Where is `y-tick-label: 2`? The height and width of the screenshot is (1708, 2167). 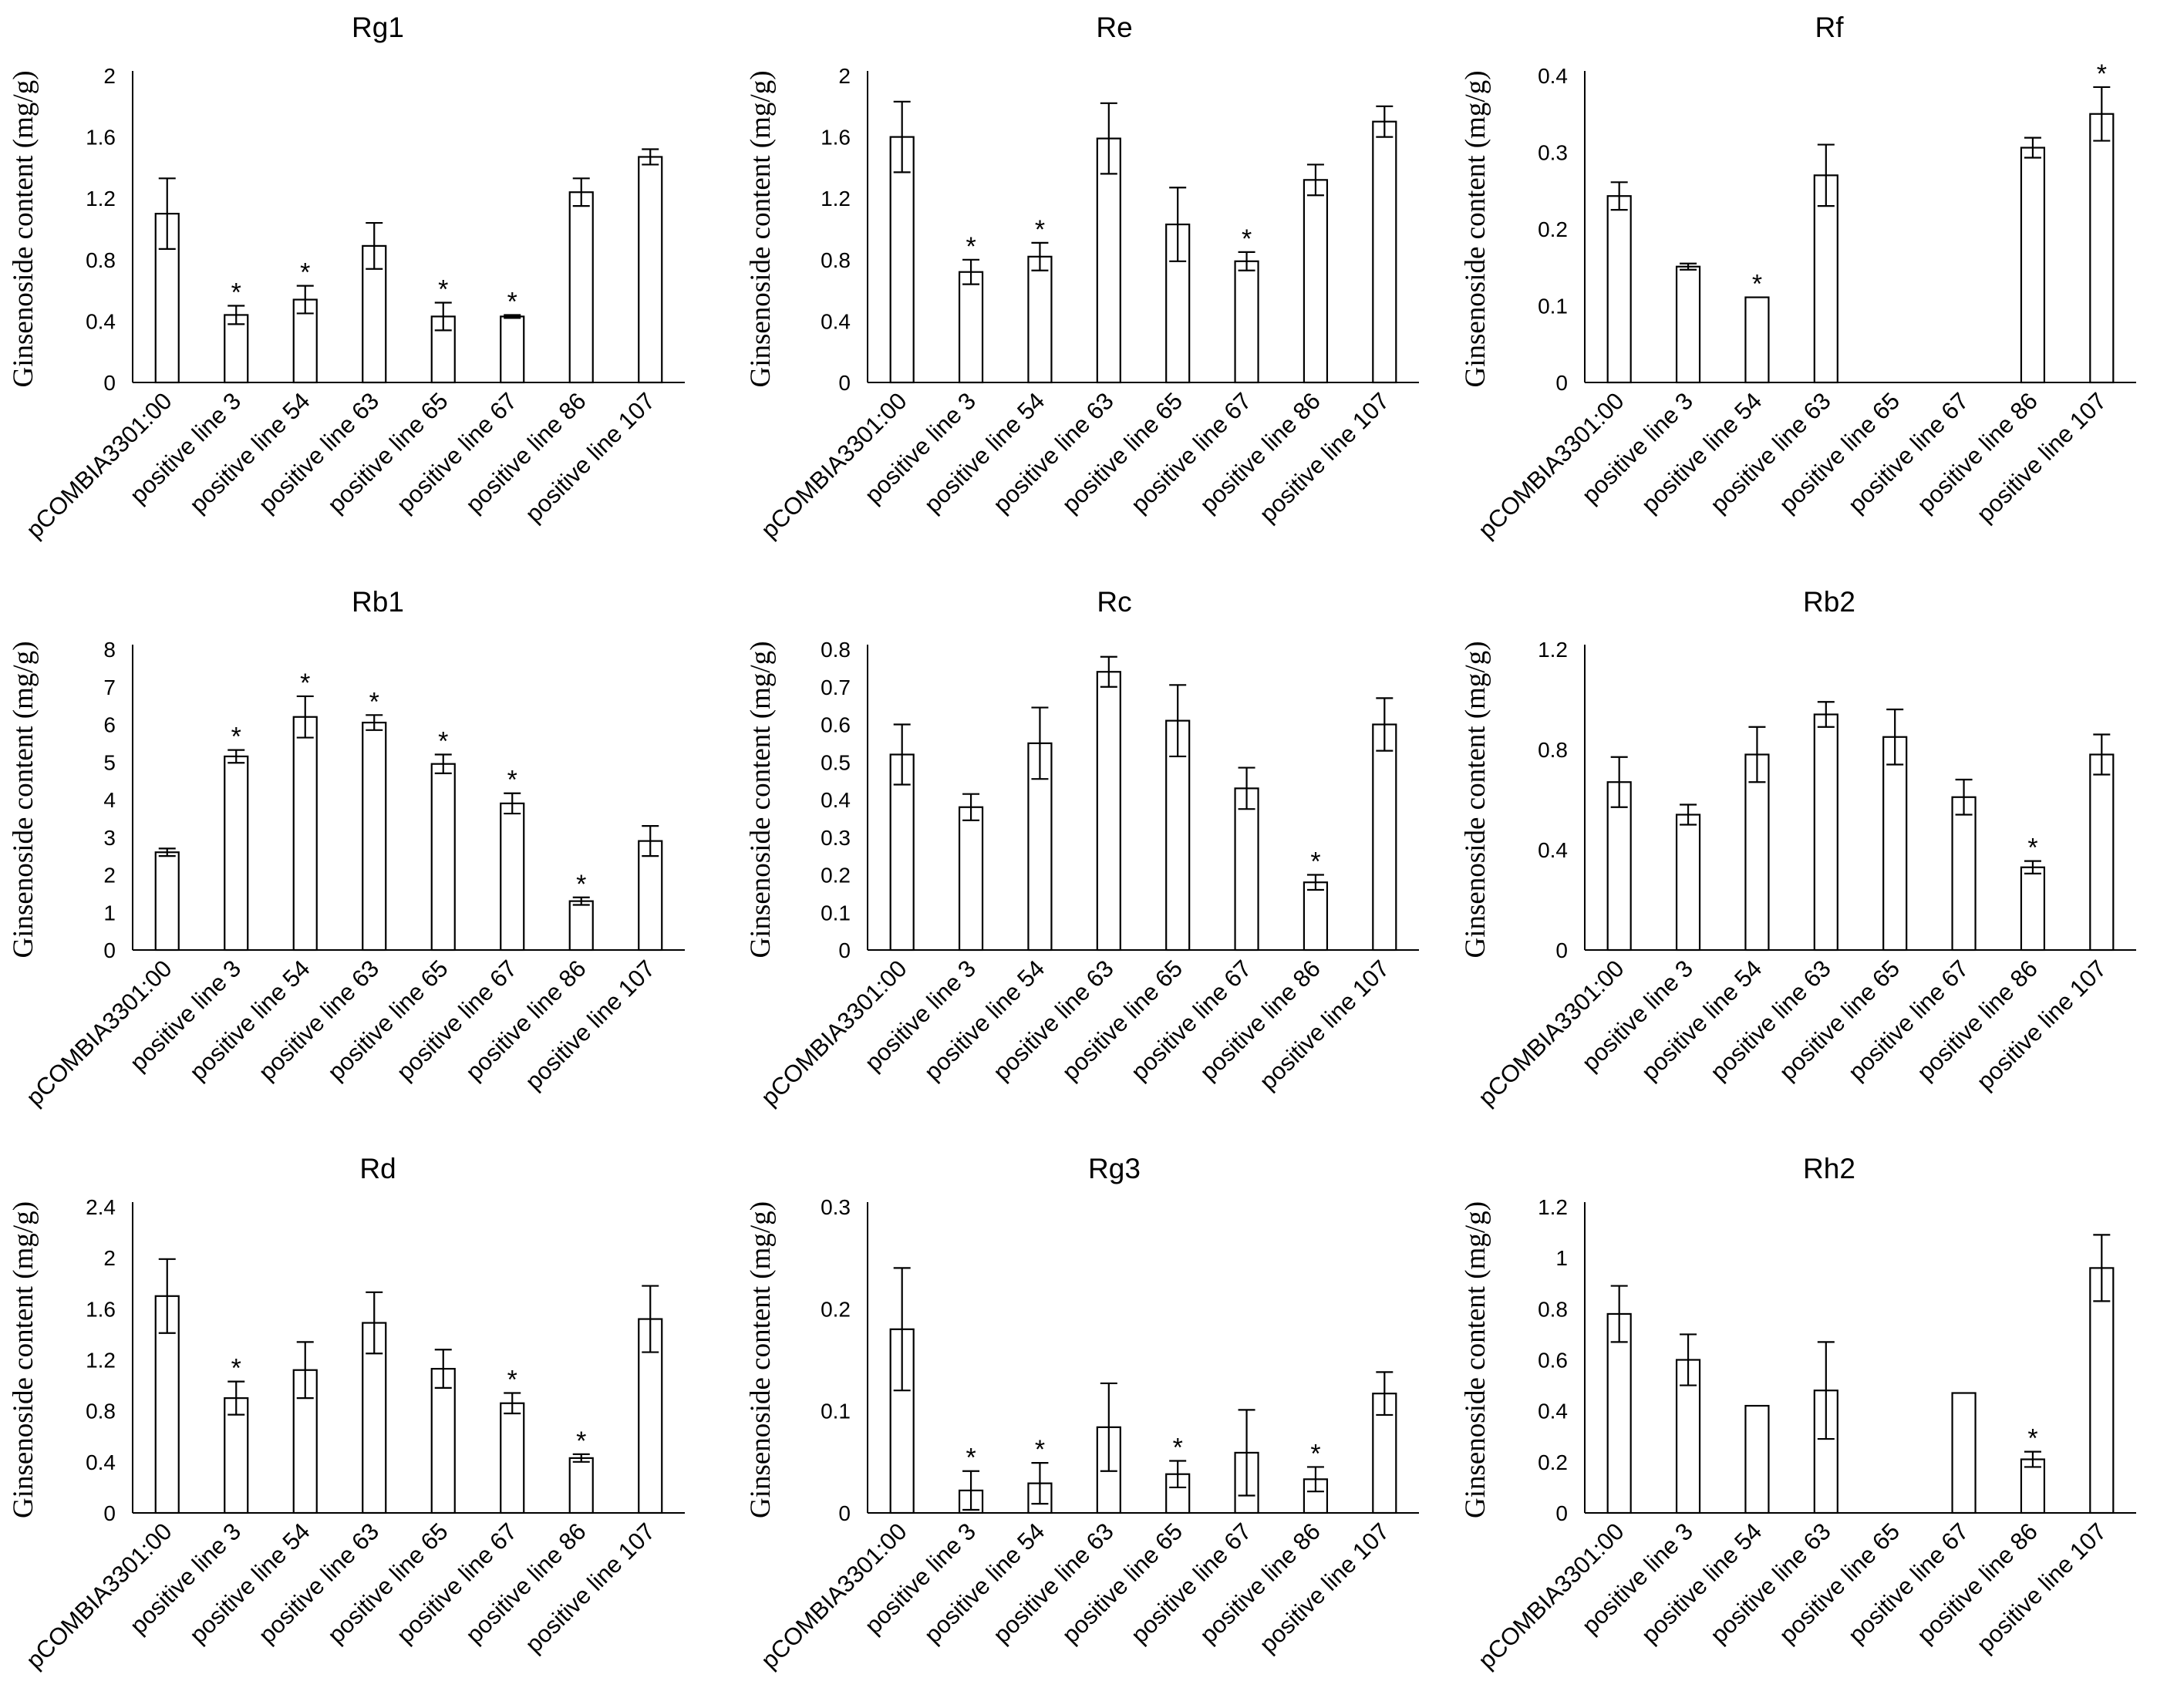
y-tick-label: 2 is located at coordinates (109, 876).